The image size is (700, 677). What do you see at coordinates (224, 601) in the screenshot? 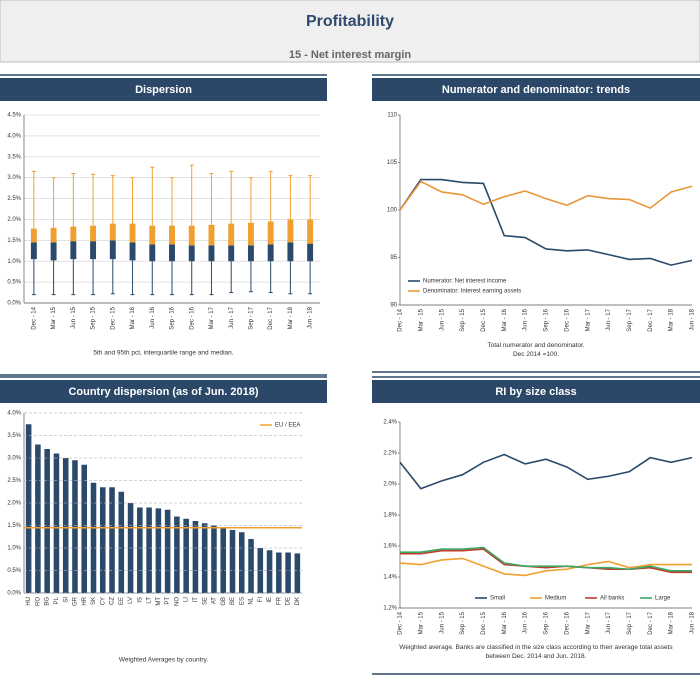
I see `x-tick-label: GB` at bounding box center [224, 601].